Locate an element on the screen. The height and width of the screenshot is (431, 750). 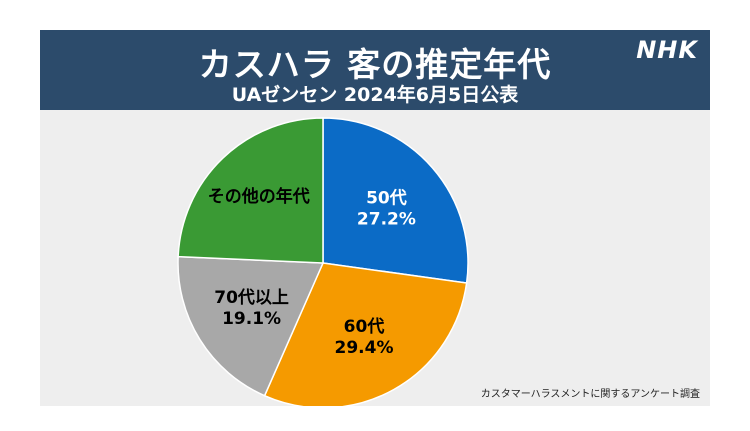
nhk-logo: NHK is located at coordinates (667, 50).